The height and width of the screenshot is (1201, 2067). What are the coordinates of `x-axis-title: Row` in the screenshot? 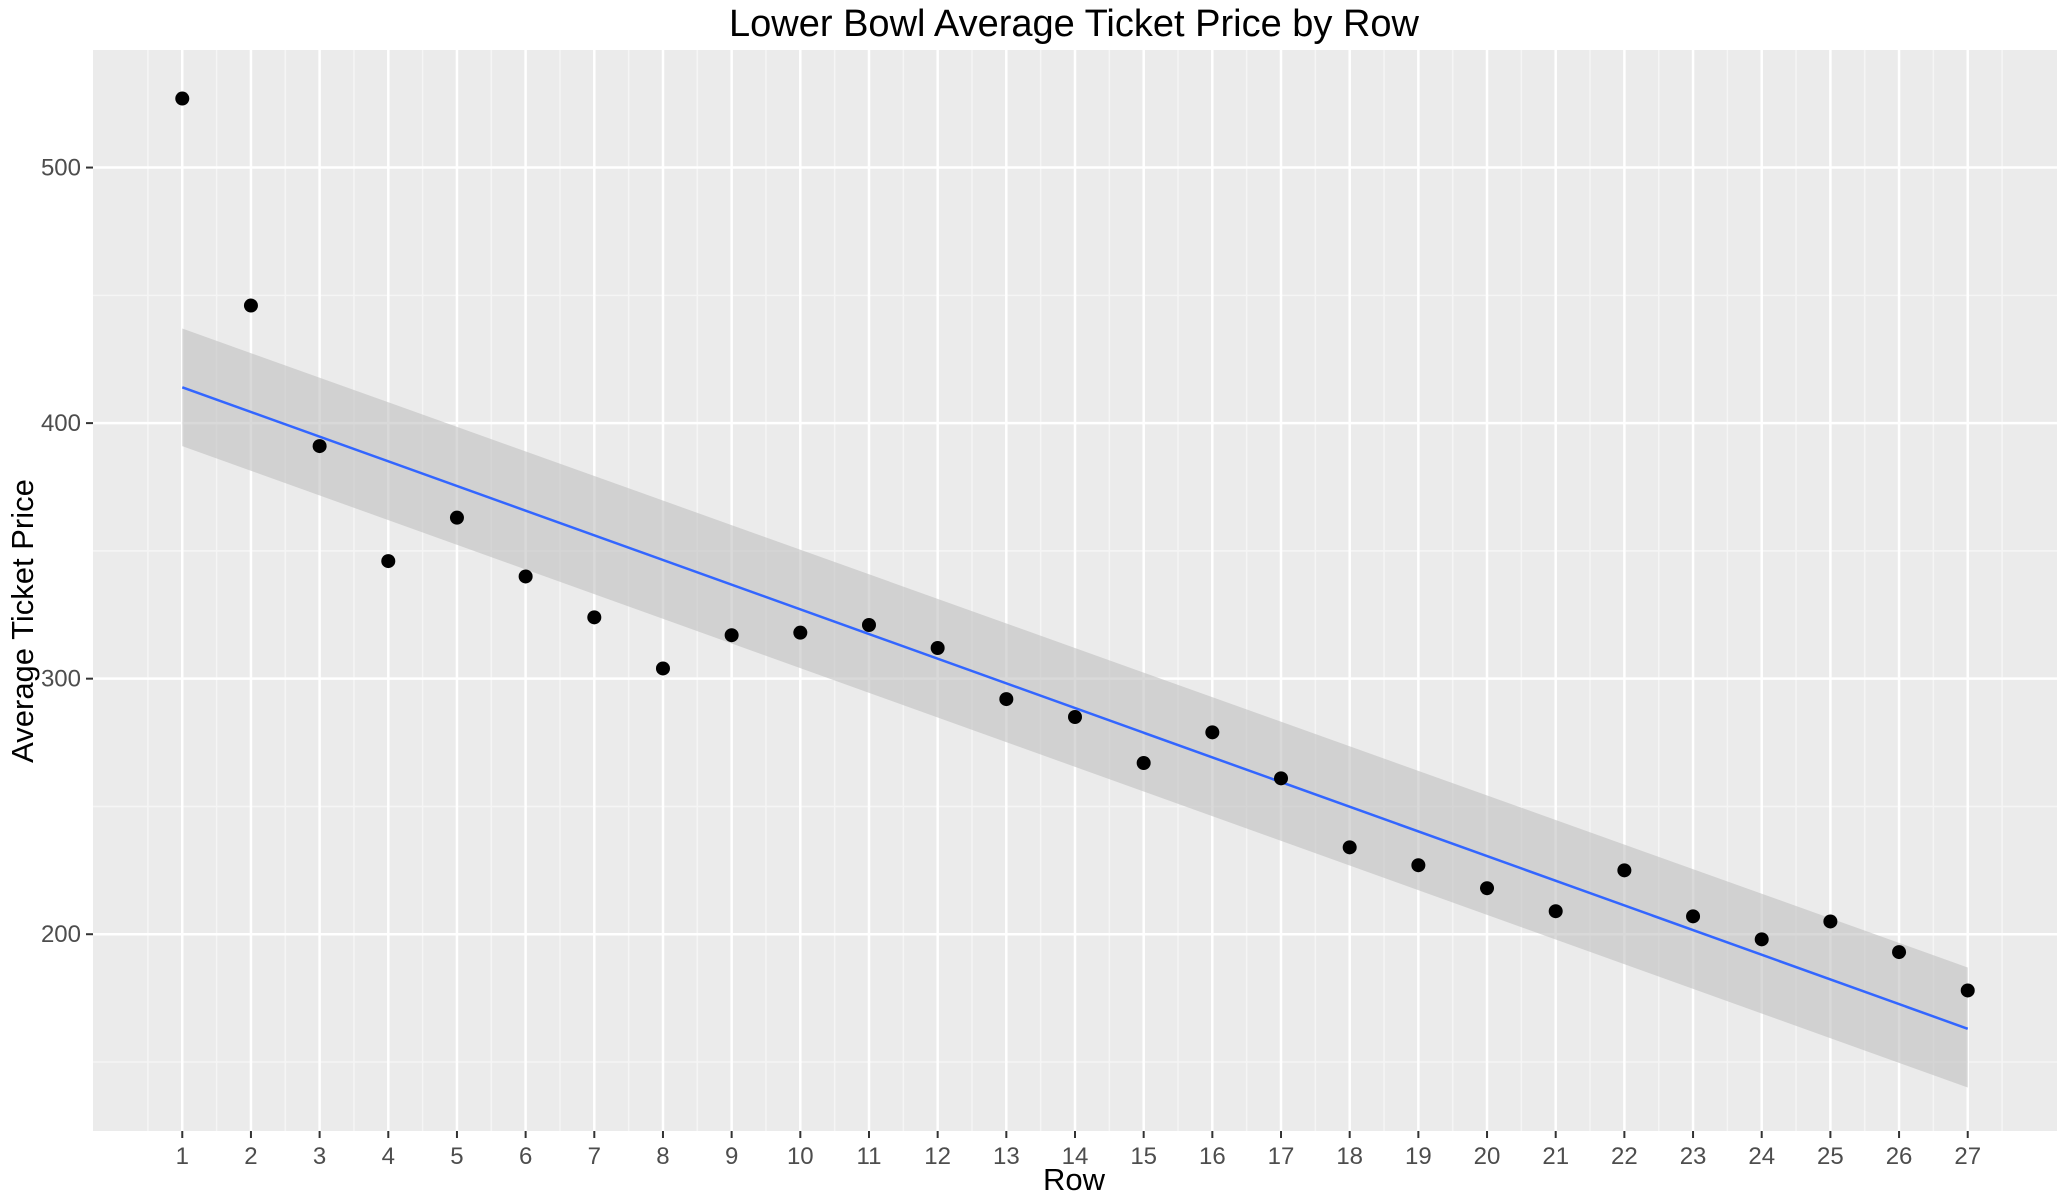 It's located at (1074, 1179).